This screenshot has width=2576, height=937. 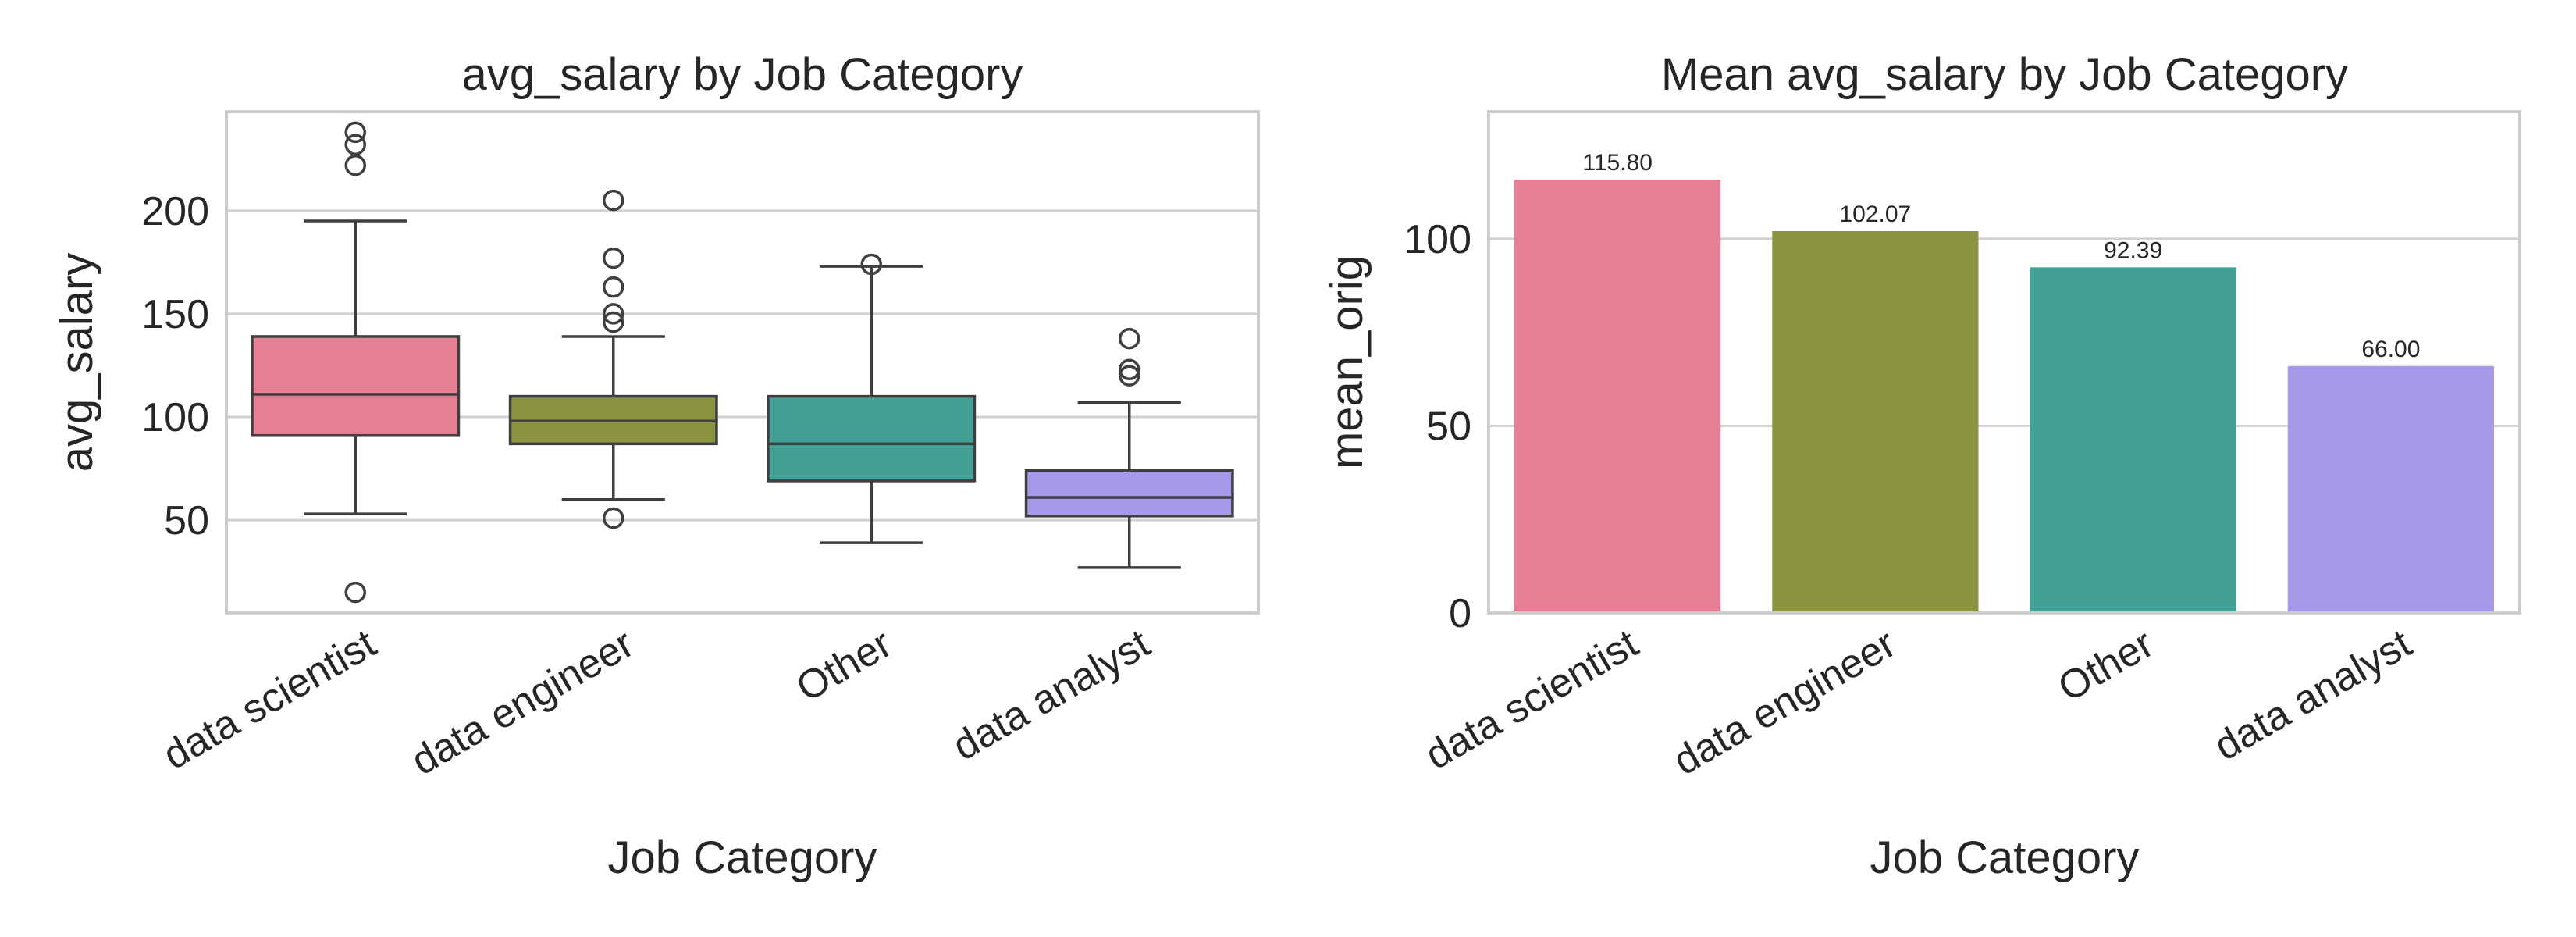 What do you see at coordinates (2133, 440) in the screenshot?
I see `bar-Other` at bounding box center [2133, 440].